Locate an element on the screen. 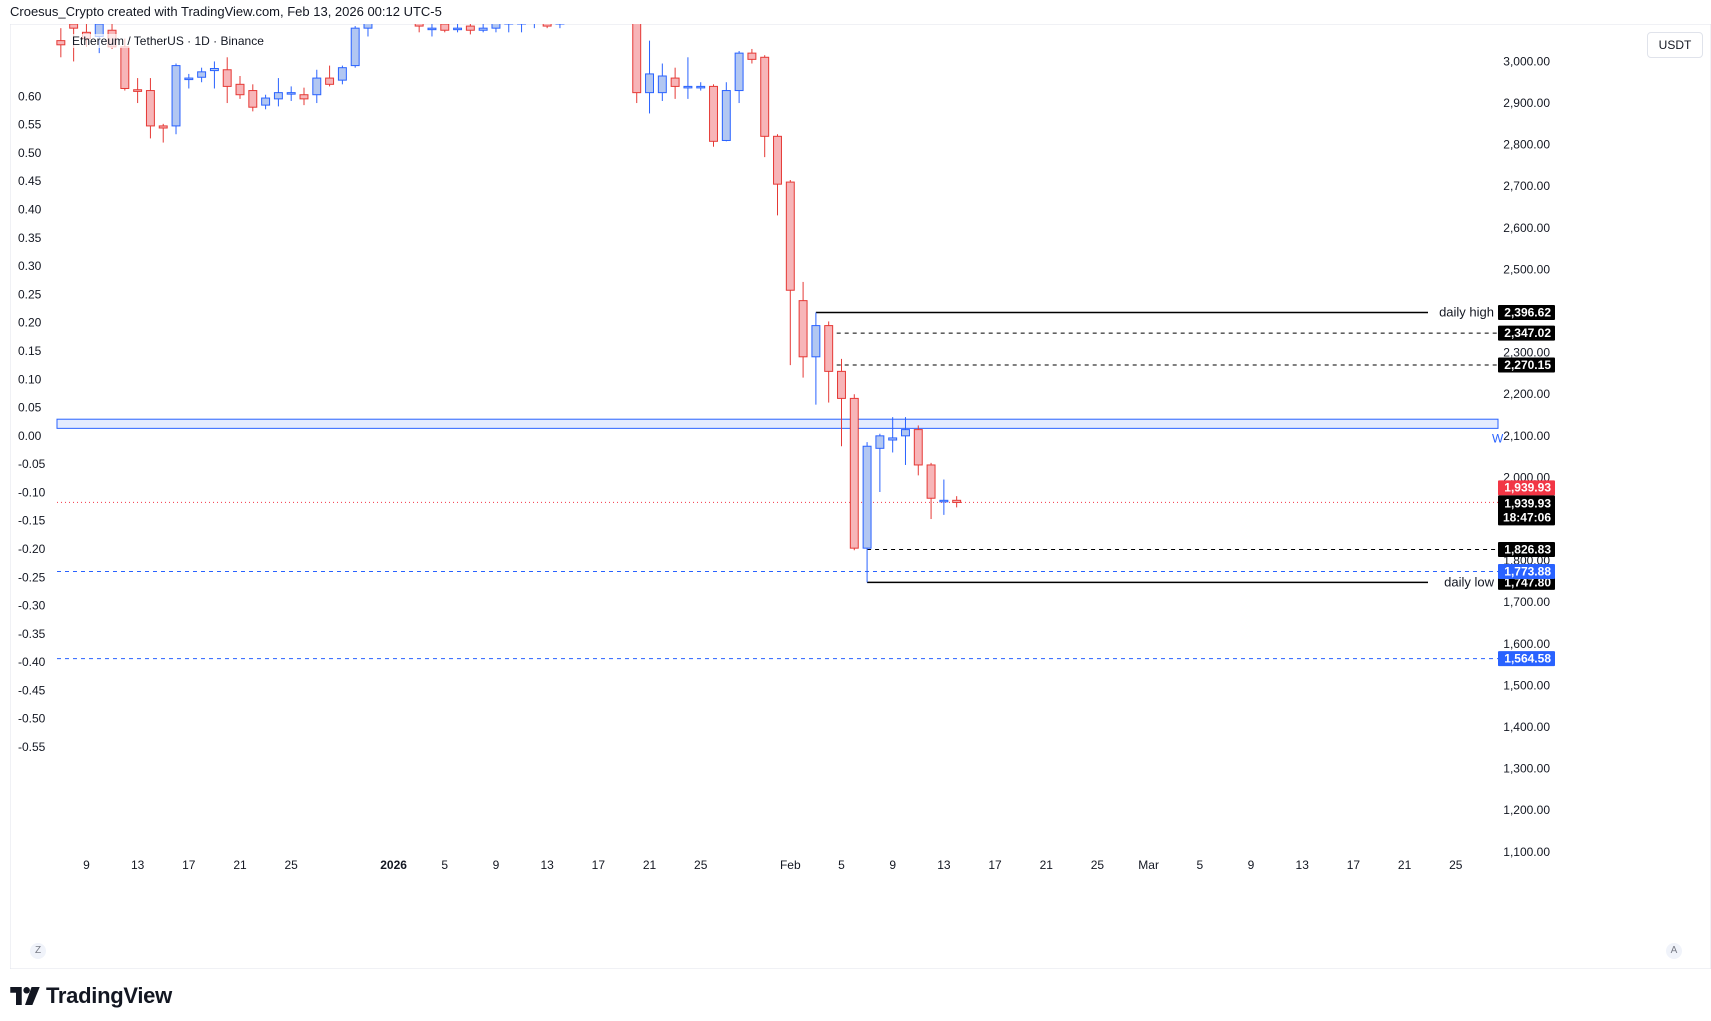 This screenshot has width=1711, height=1021. level-label: daily low is located at coordinates (1469, 581).